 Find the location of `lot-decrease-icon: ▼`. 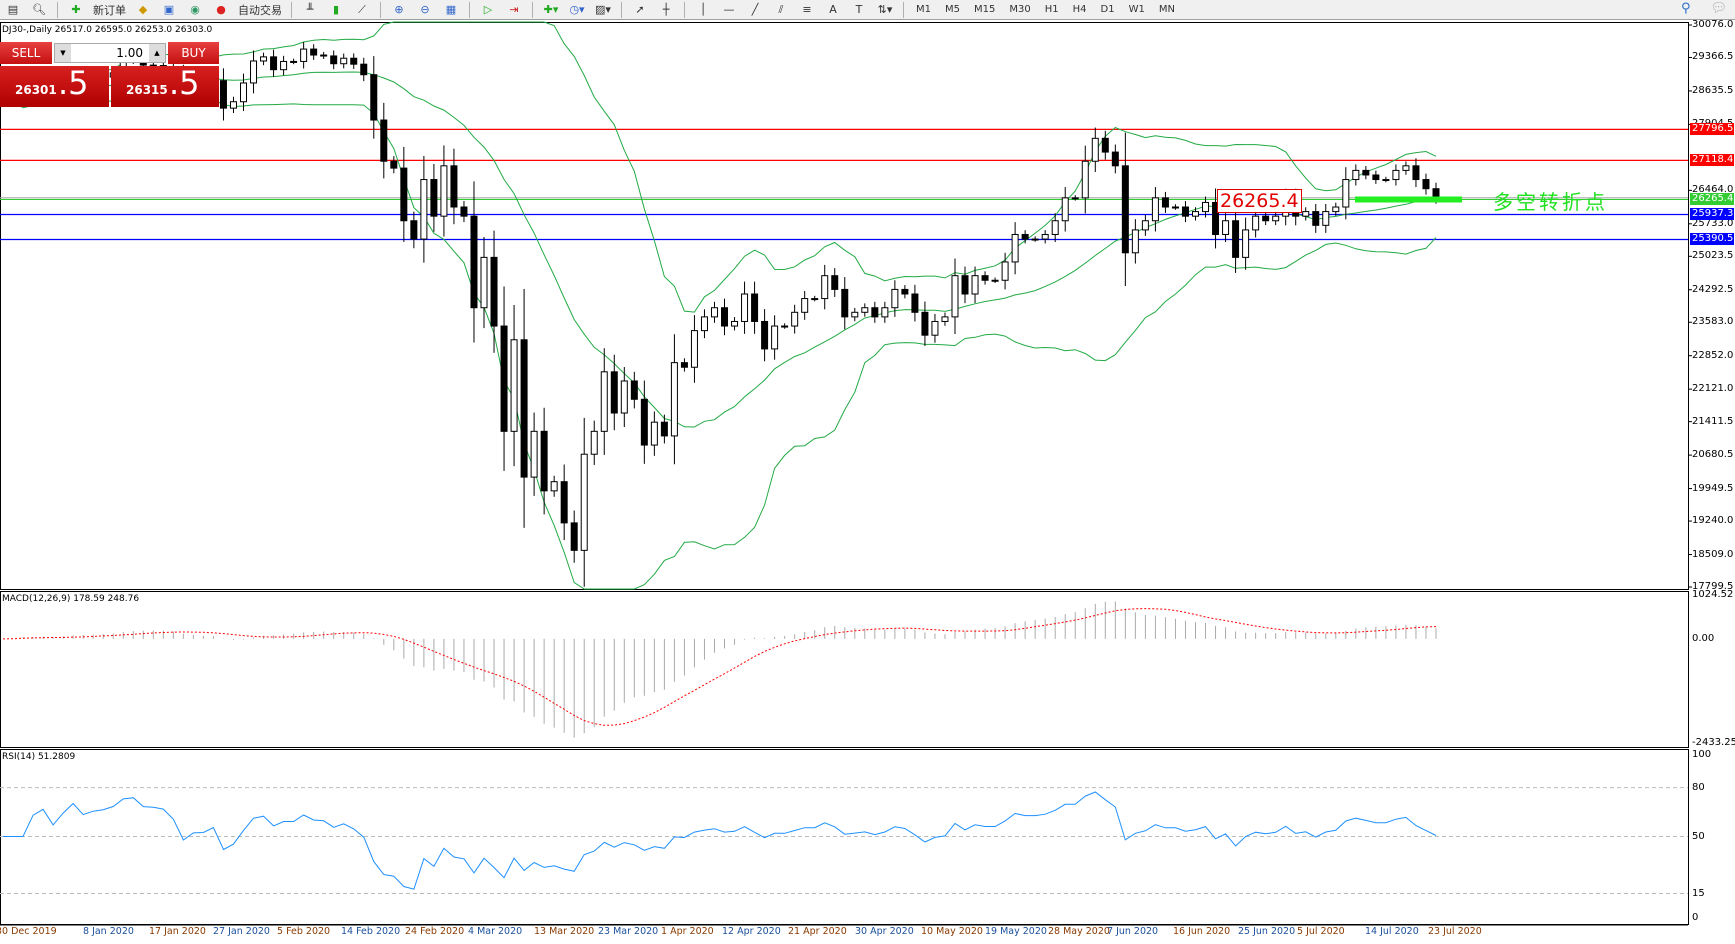

lot-decrease-icon: ▼ is located at coordinates (63, 53).